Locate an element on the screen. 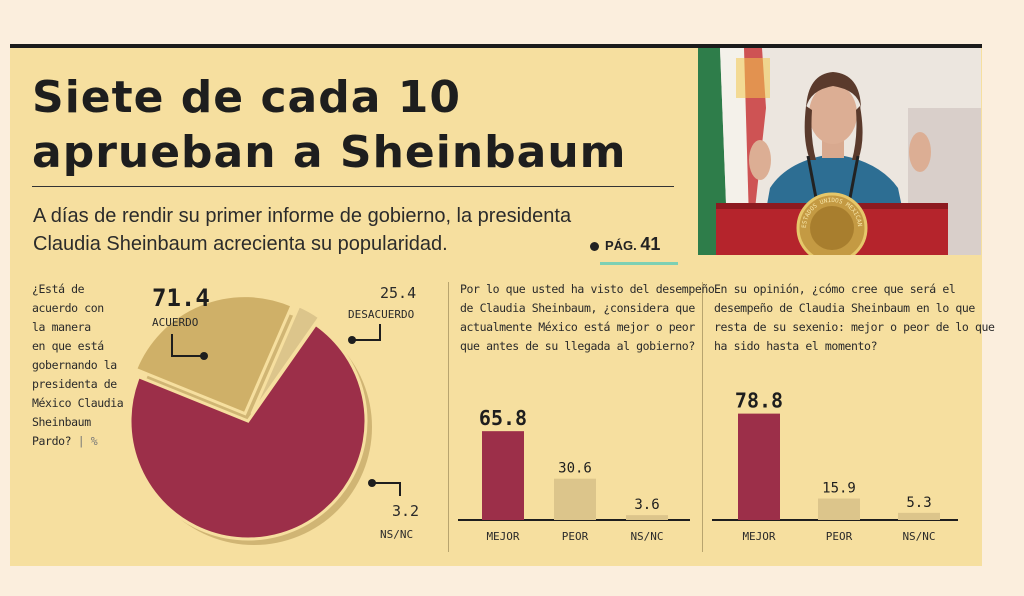  unit-label: % is located at coordinates (94, 441).